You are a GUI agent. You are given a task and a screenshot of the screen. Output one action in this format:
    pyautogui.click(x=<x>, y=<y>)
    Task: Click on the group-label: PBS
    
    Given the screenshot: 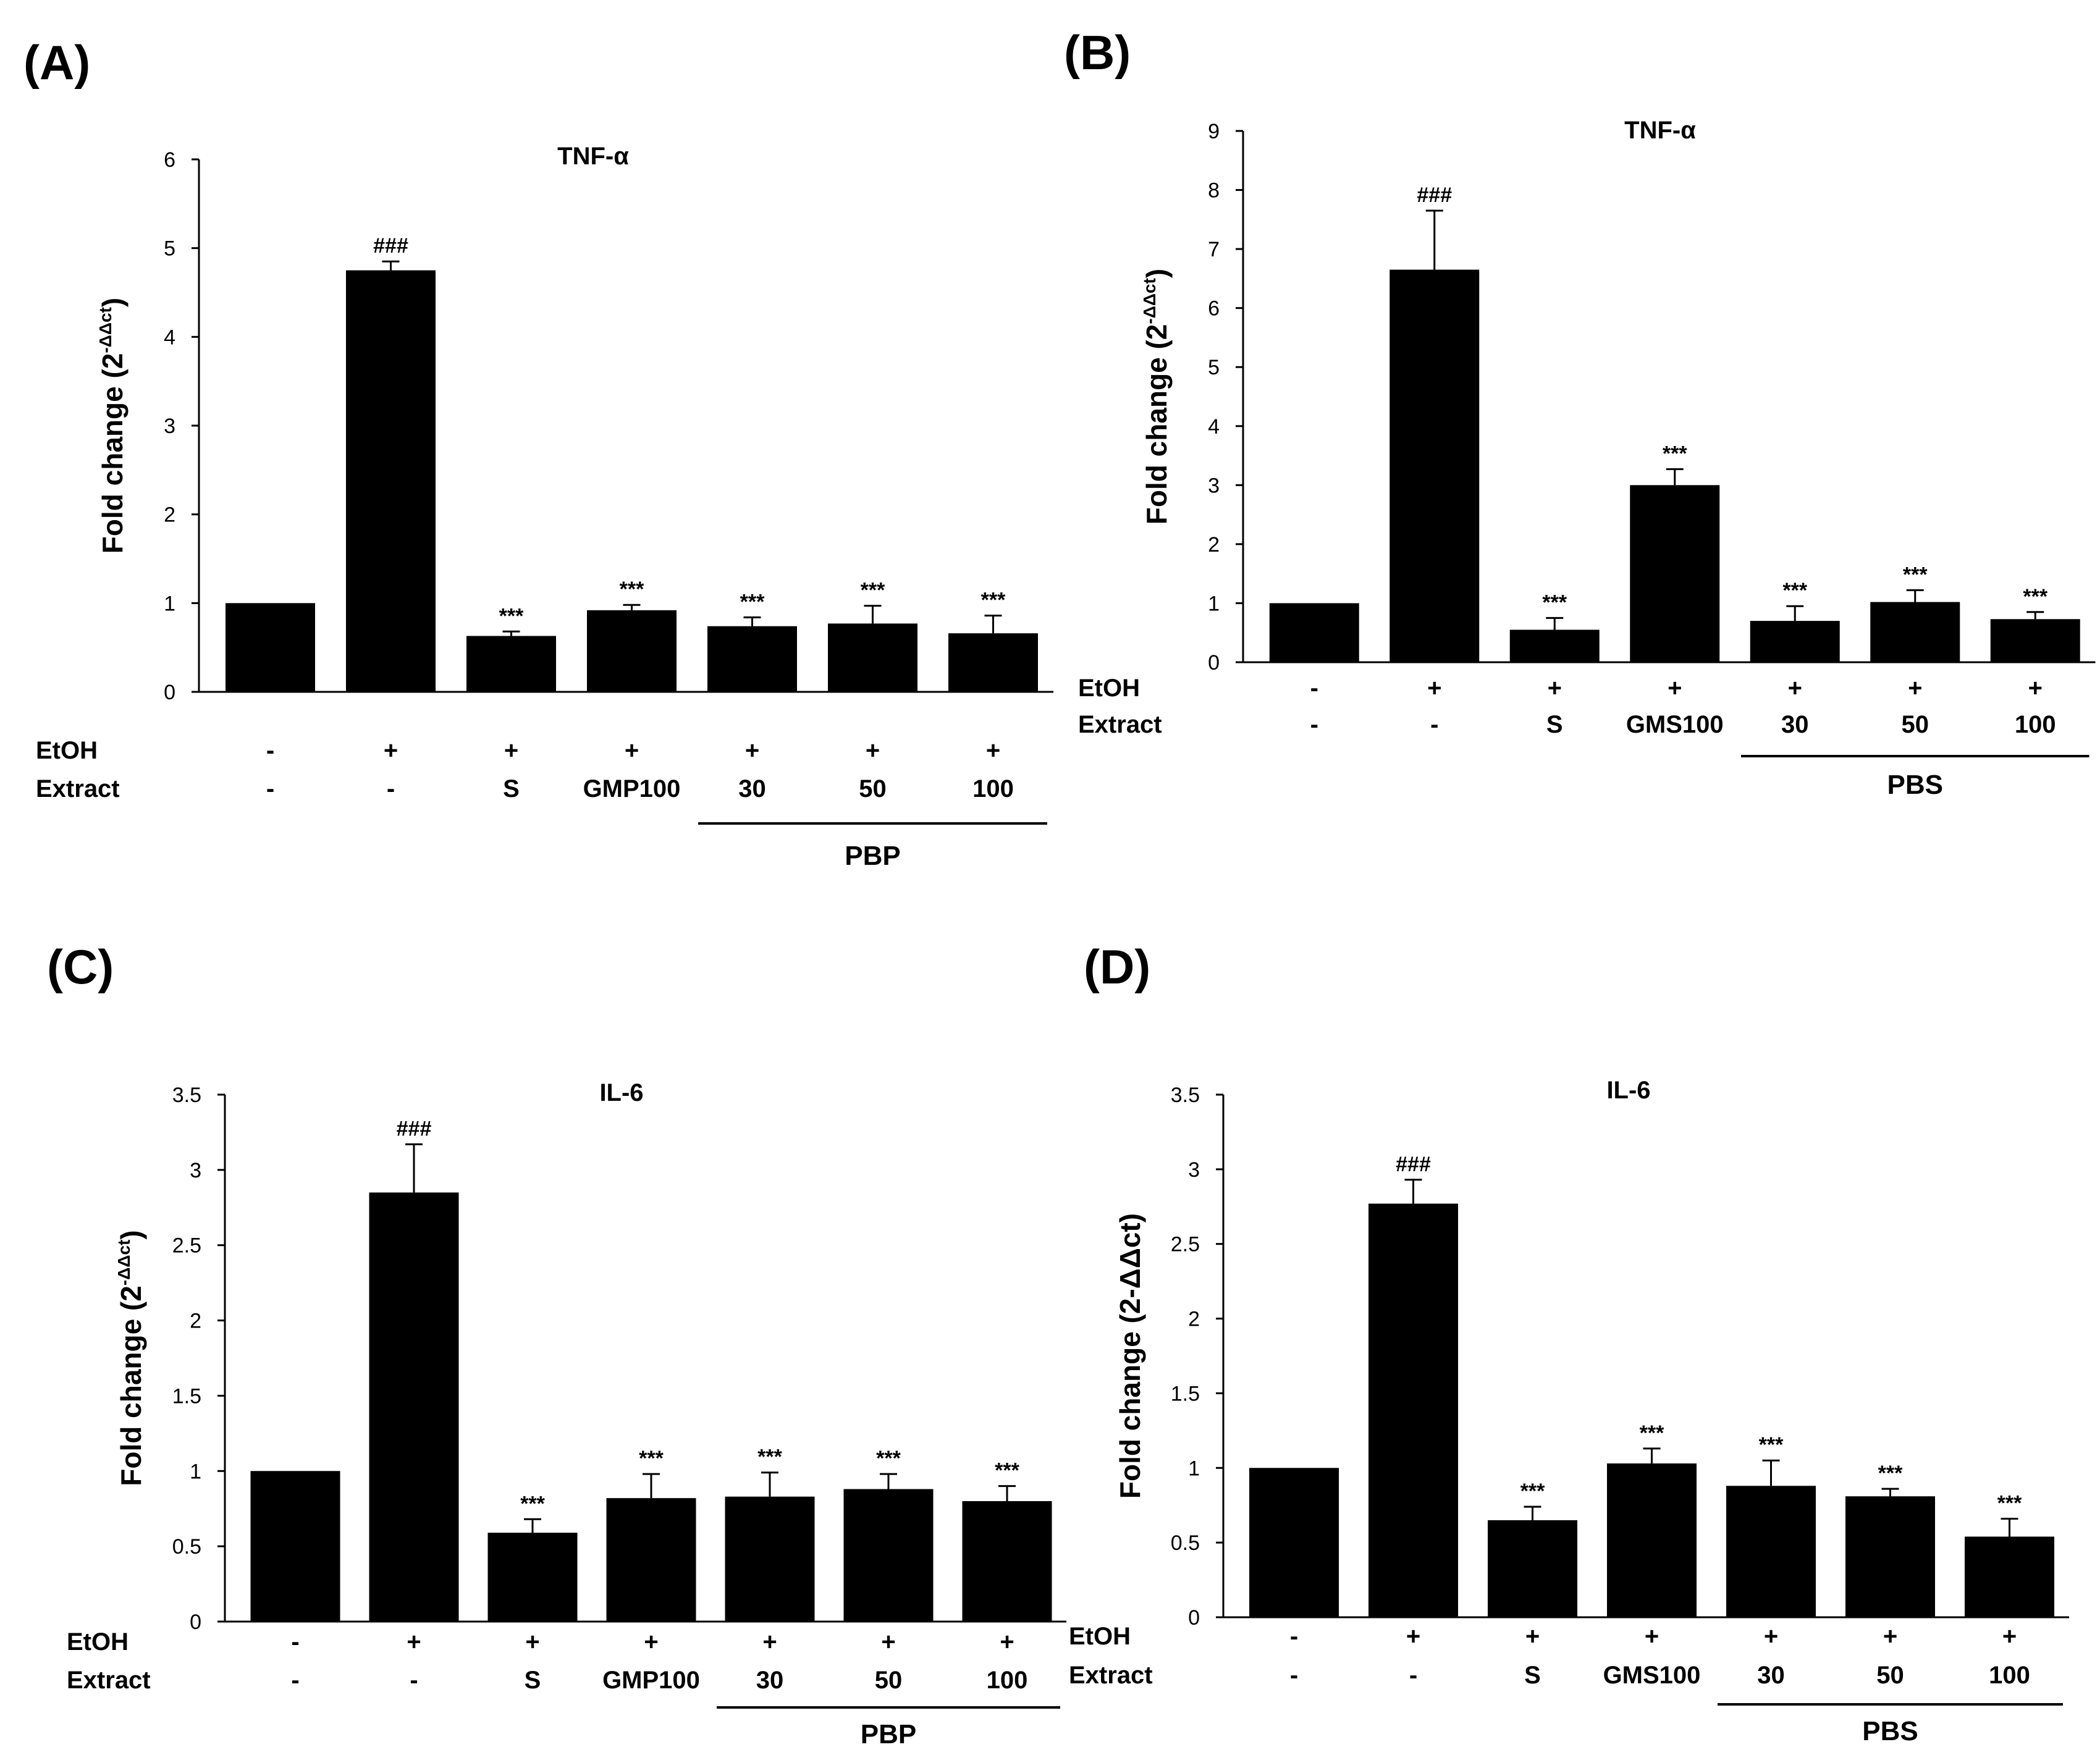 What is the action you would take?
    pyautogui.click(x=1915, y=785)
    